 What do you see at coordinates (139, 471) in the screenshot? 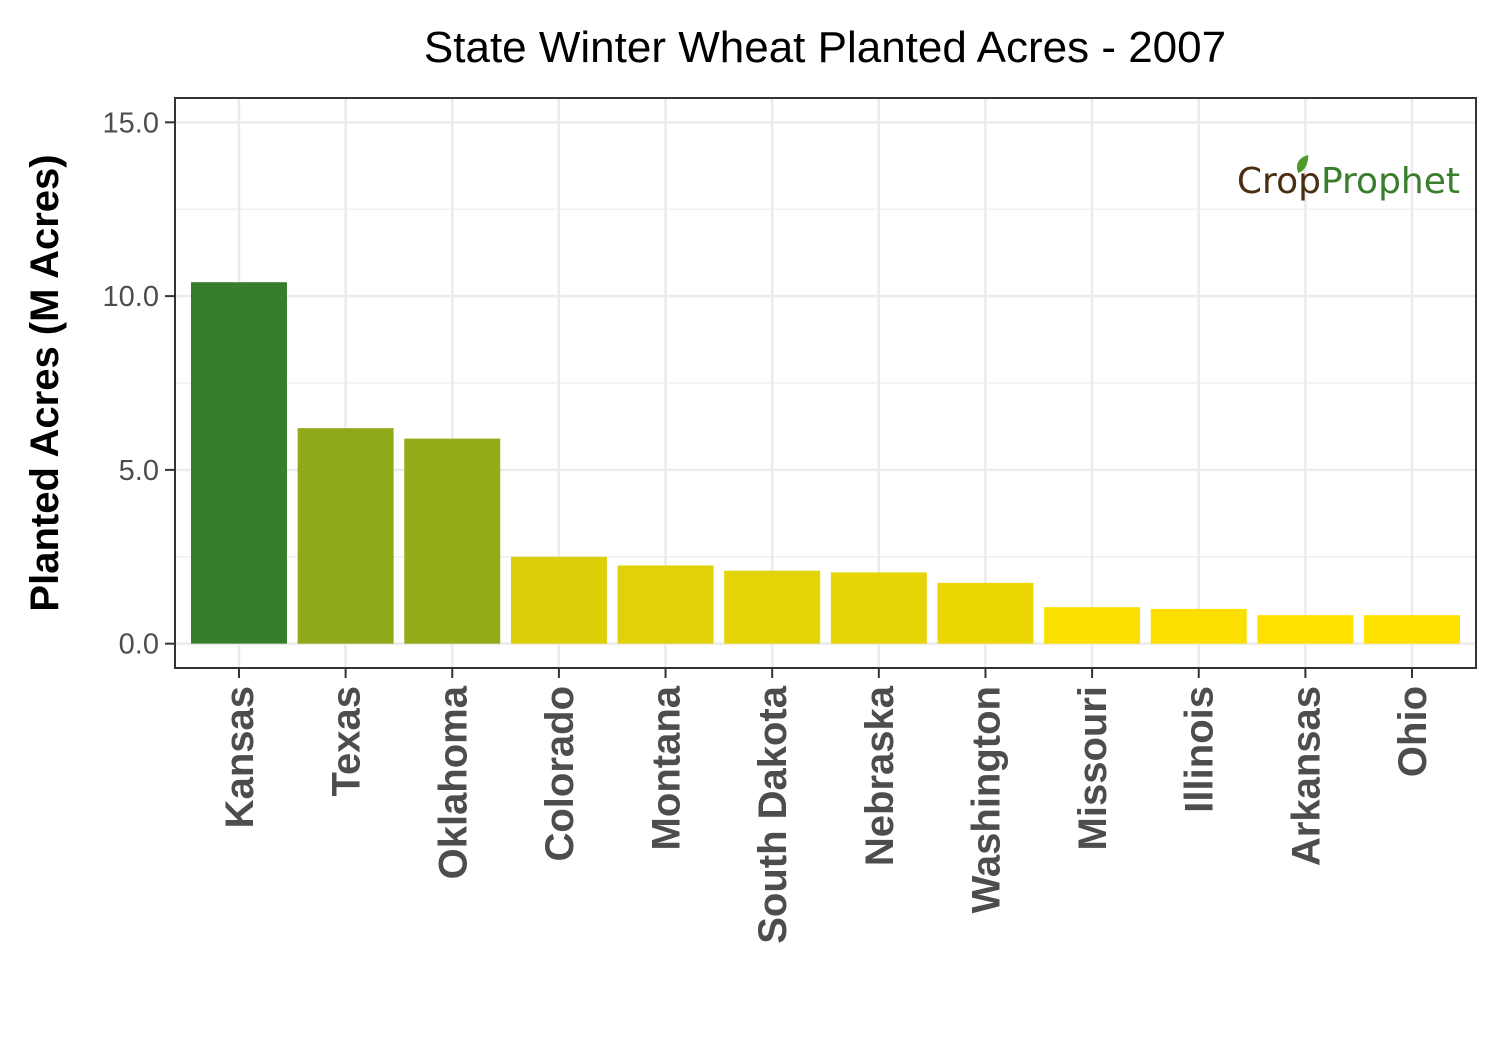
I see `y-tick-label: 5.0` at bounding box center [139, 471].